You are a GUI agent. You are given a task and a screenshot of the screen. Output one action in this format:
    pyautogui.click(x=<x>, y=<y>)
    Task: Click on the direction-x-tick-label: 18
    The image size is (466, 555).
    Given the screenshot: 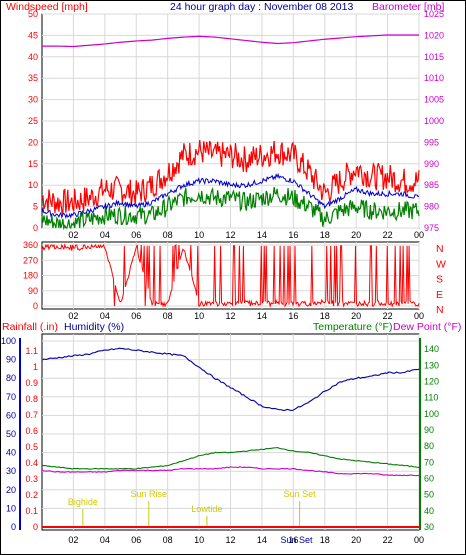 What is the action you would take?
    pyautogui.click(x=325, y=316)
    